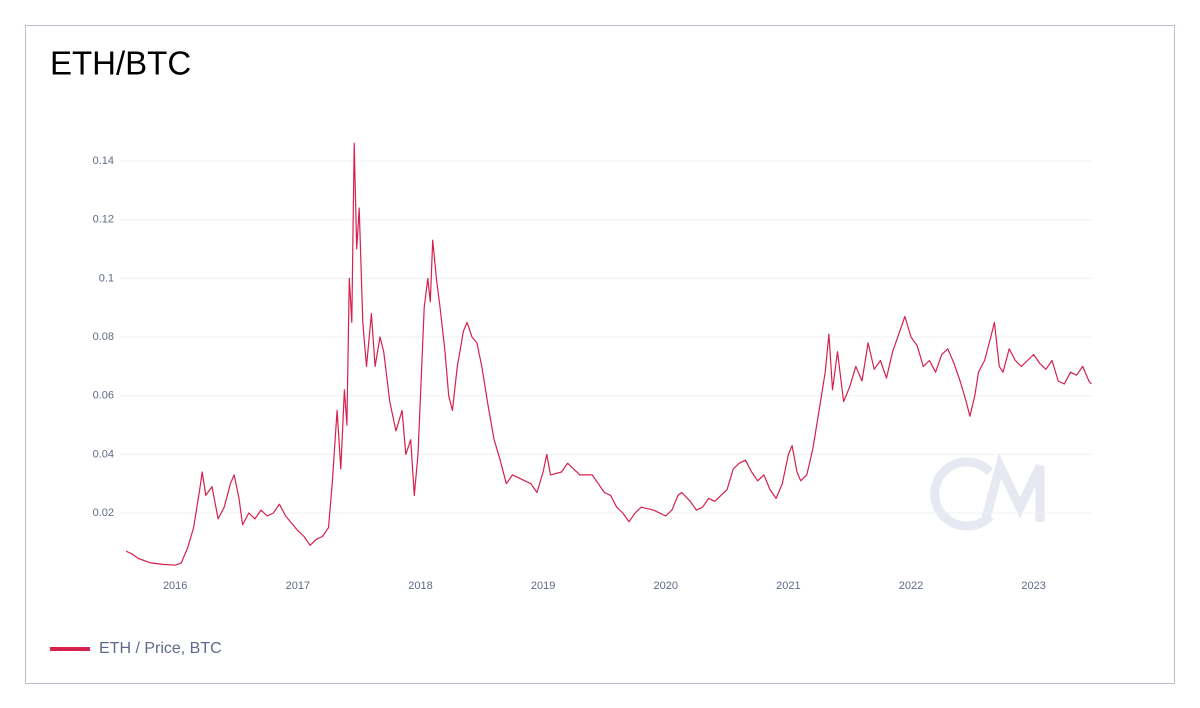 This screenshot has height=708, width=1200. I want to click on watermark-c, so click(962, 494).